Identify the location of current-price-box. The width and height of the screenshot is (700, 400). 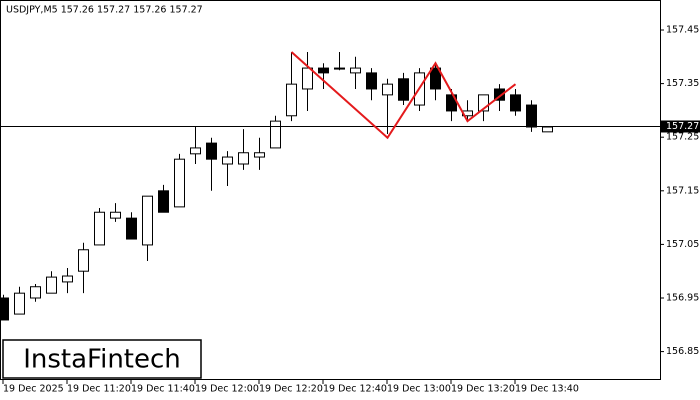
(680, 126).